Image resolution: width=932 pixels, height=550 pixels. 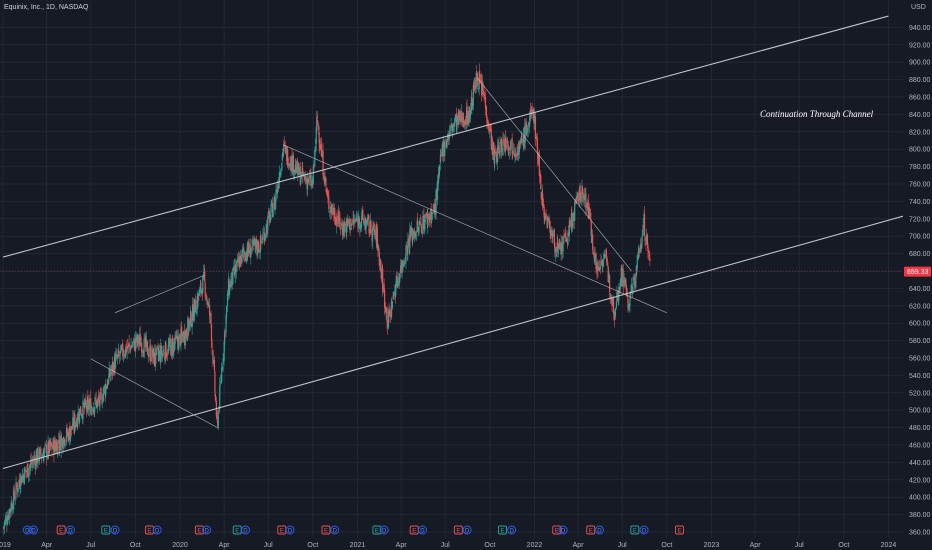 I want to click on trendline-downtrend-2020, so click(x=475, y=229).